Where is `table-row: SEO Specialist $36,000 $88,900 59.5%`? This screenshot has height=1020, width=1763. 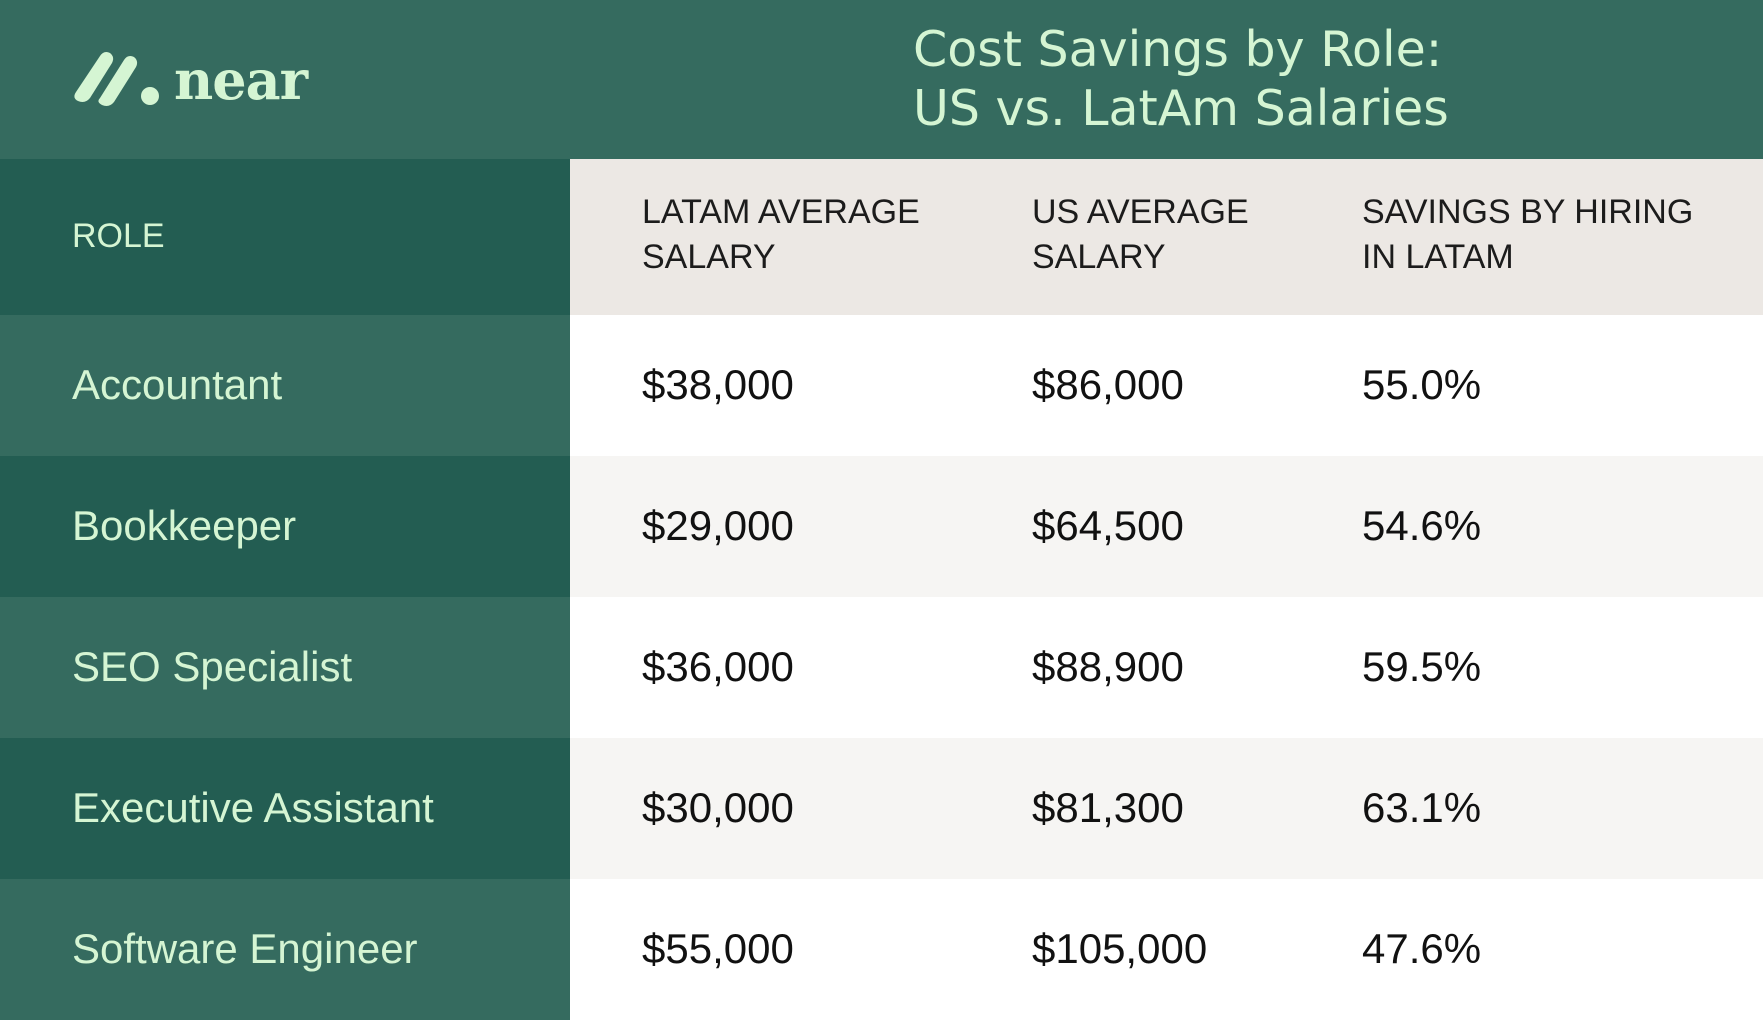 table-row: SEO Specialist $36,000 $88,900 59.5% is located at coordinates (881, 667).